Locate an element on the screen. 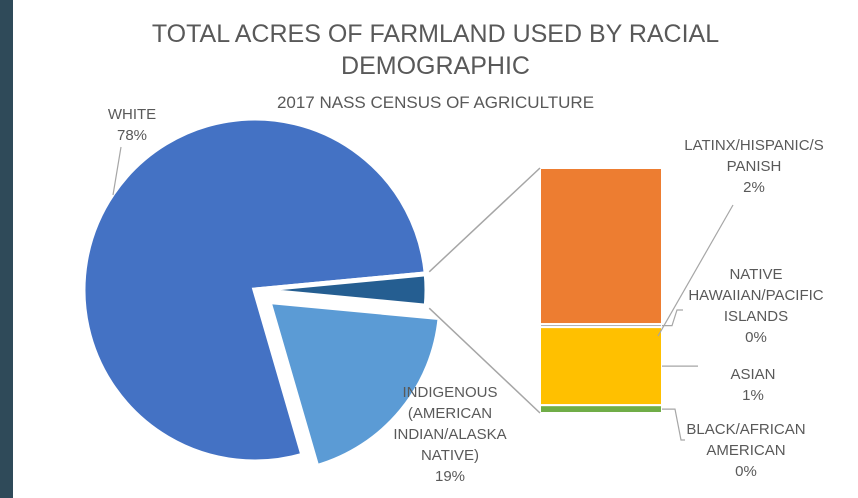 This screenshot has height=498, width=858. label-white-value: 78% is located at coordinates (132, 135).